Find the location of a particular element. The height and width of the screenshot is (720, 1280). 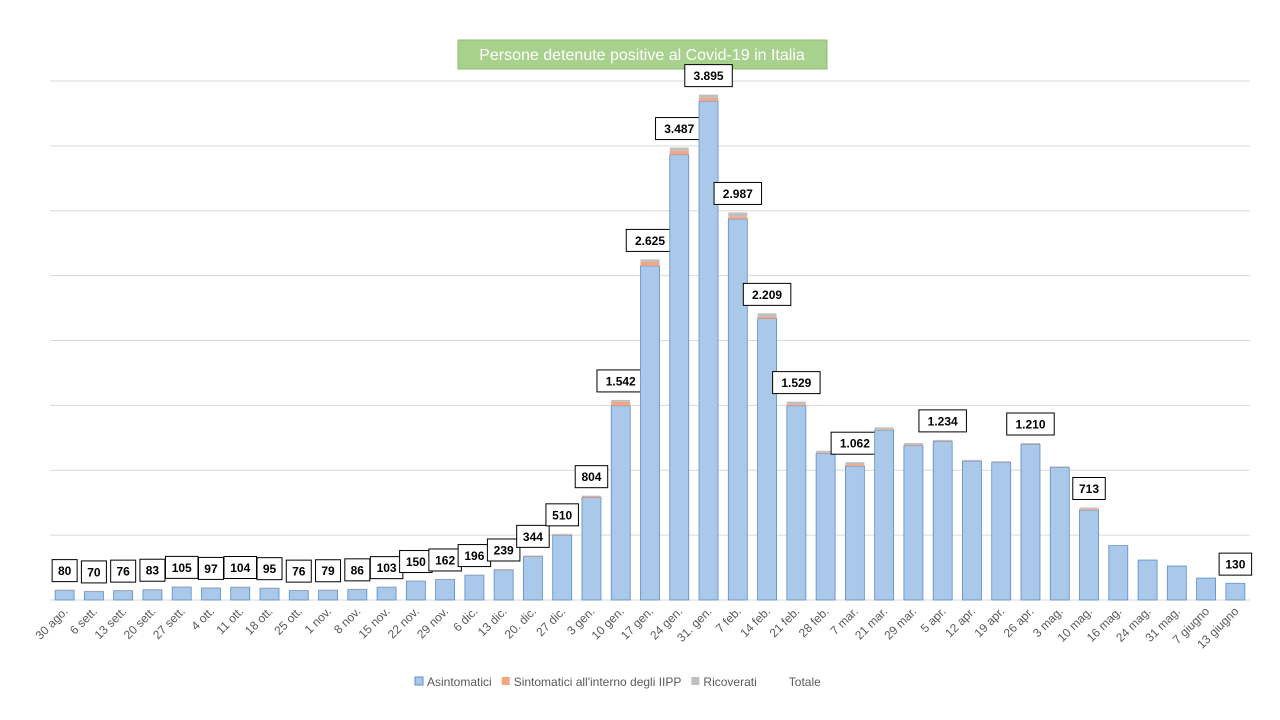

title-box is located at coordinates (642, 54).